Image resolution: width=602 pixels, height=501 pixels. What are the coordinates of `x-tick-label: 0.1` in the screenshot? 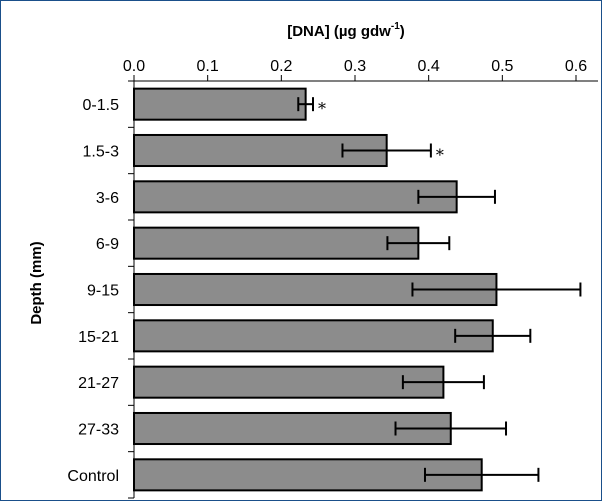 It's located at (208, 66).